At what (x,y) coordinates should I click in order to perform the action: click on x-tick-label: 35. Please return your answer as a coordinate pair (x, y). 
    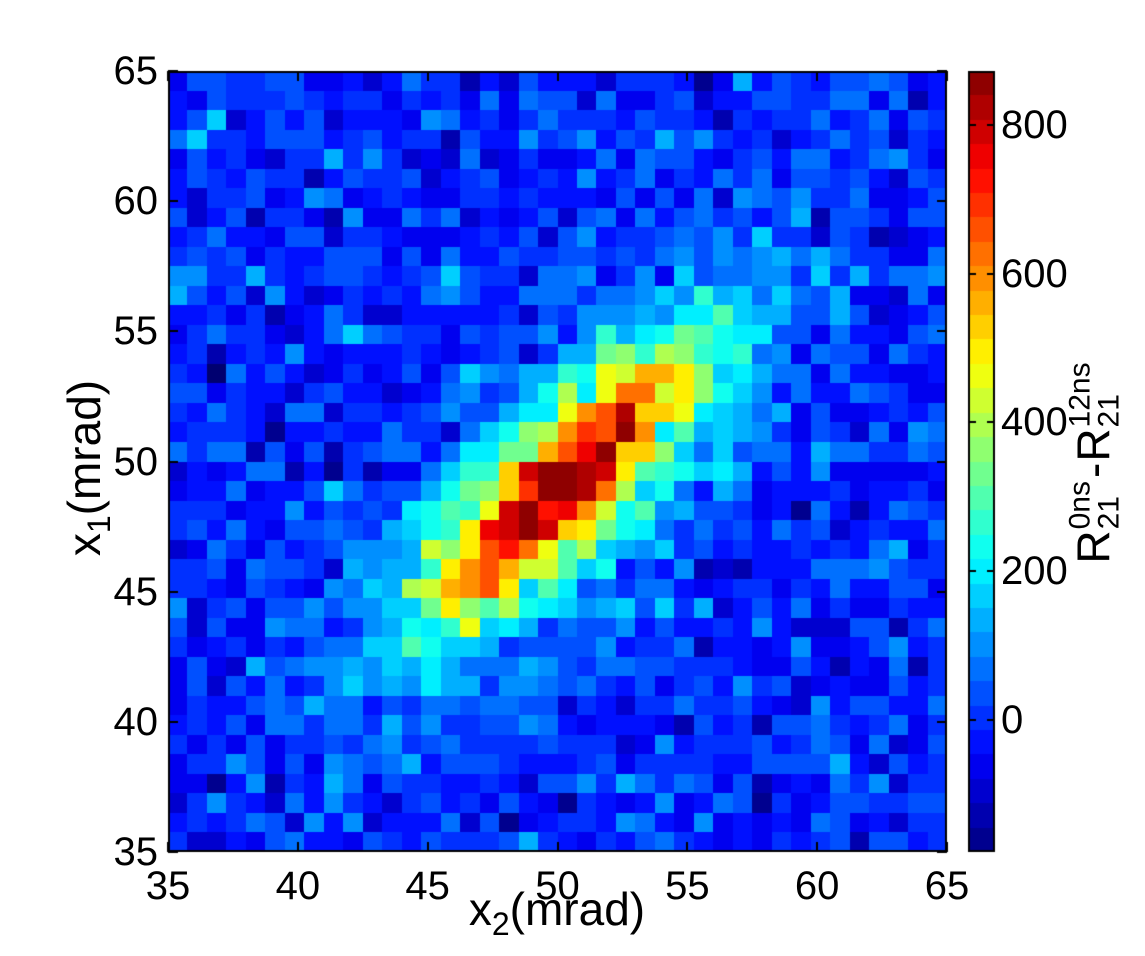
    Looking at the image, I should click on (168, 886).